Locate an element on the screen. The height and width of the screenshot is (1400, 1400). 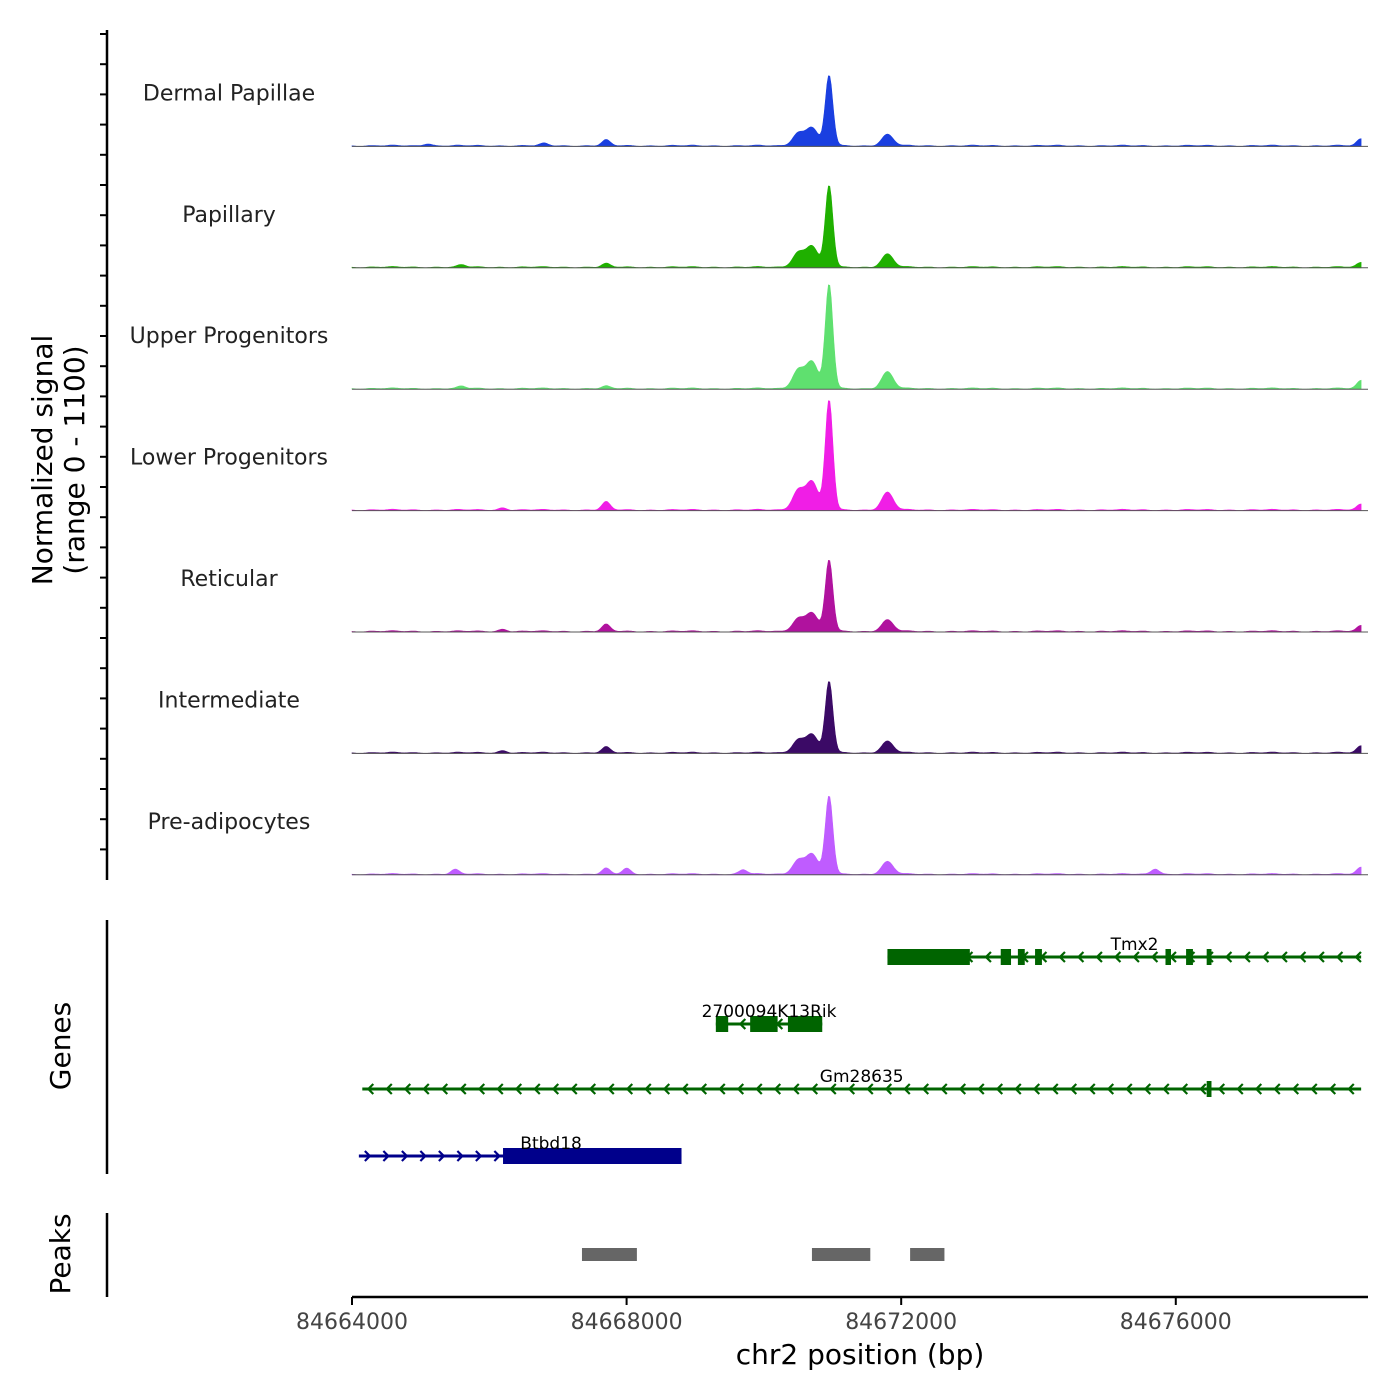
track-label: Lower Progenitors is located at coordinates (229, 458).